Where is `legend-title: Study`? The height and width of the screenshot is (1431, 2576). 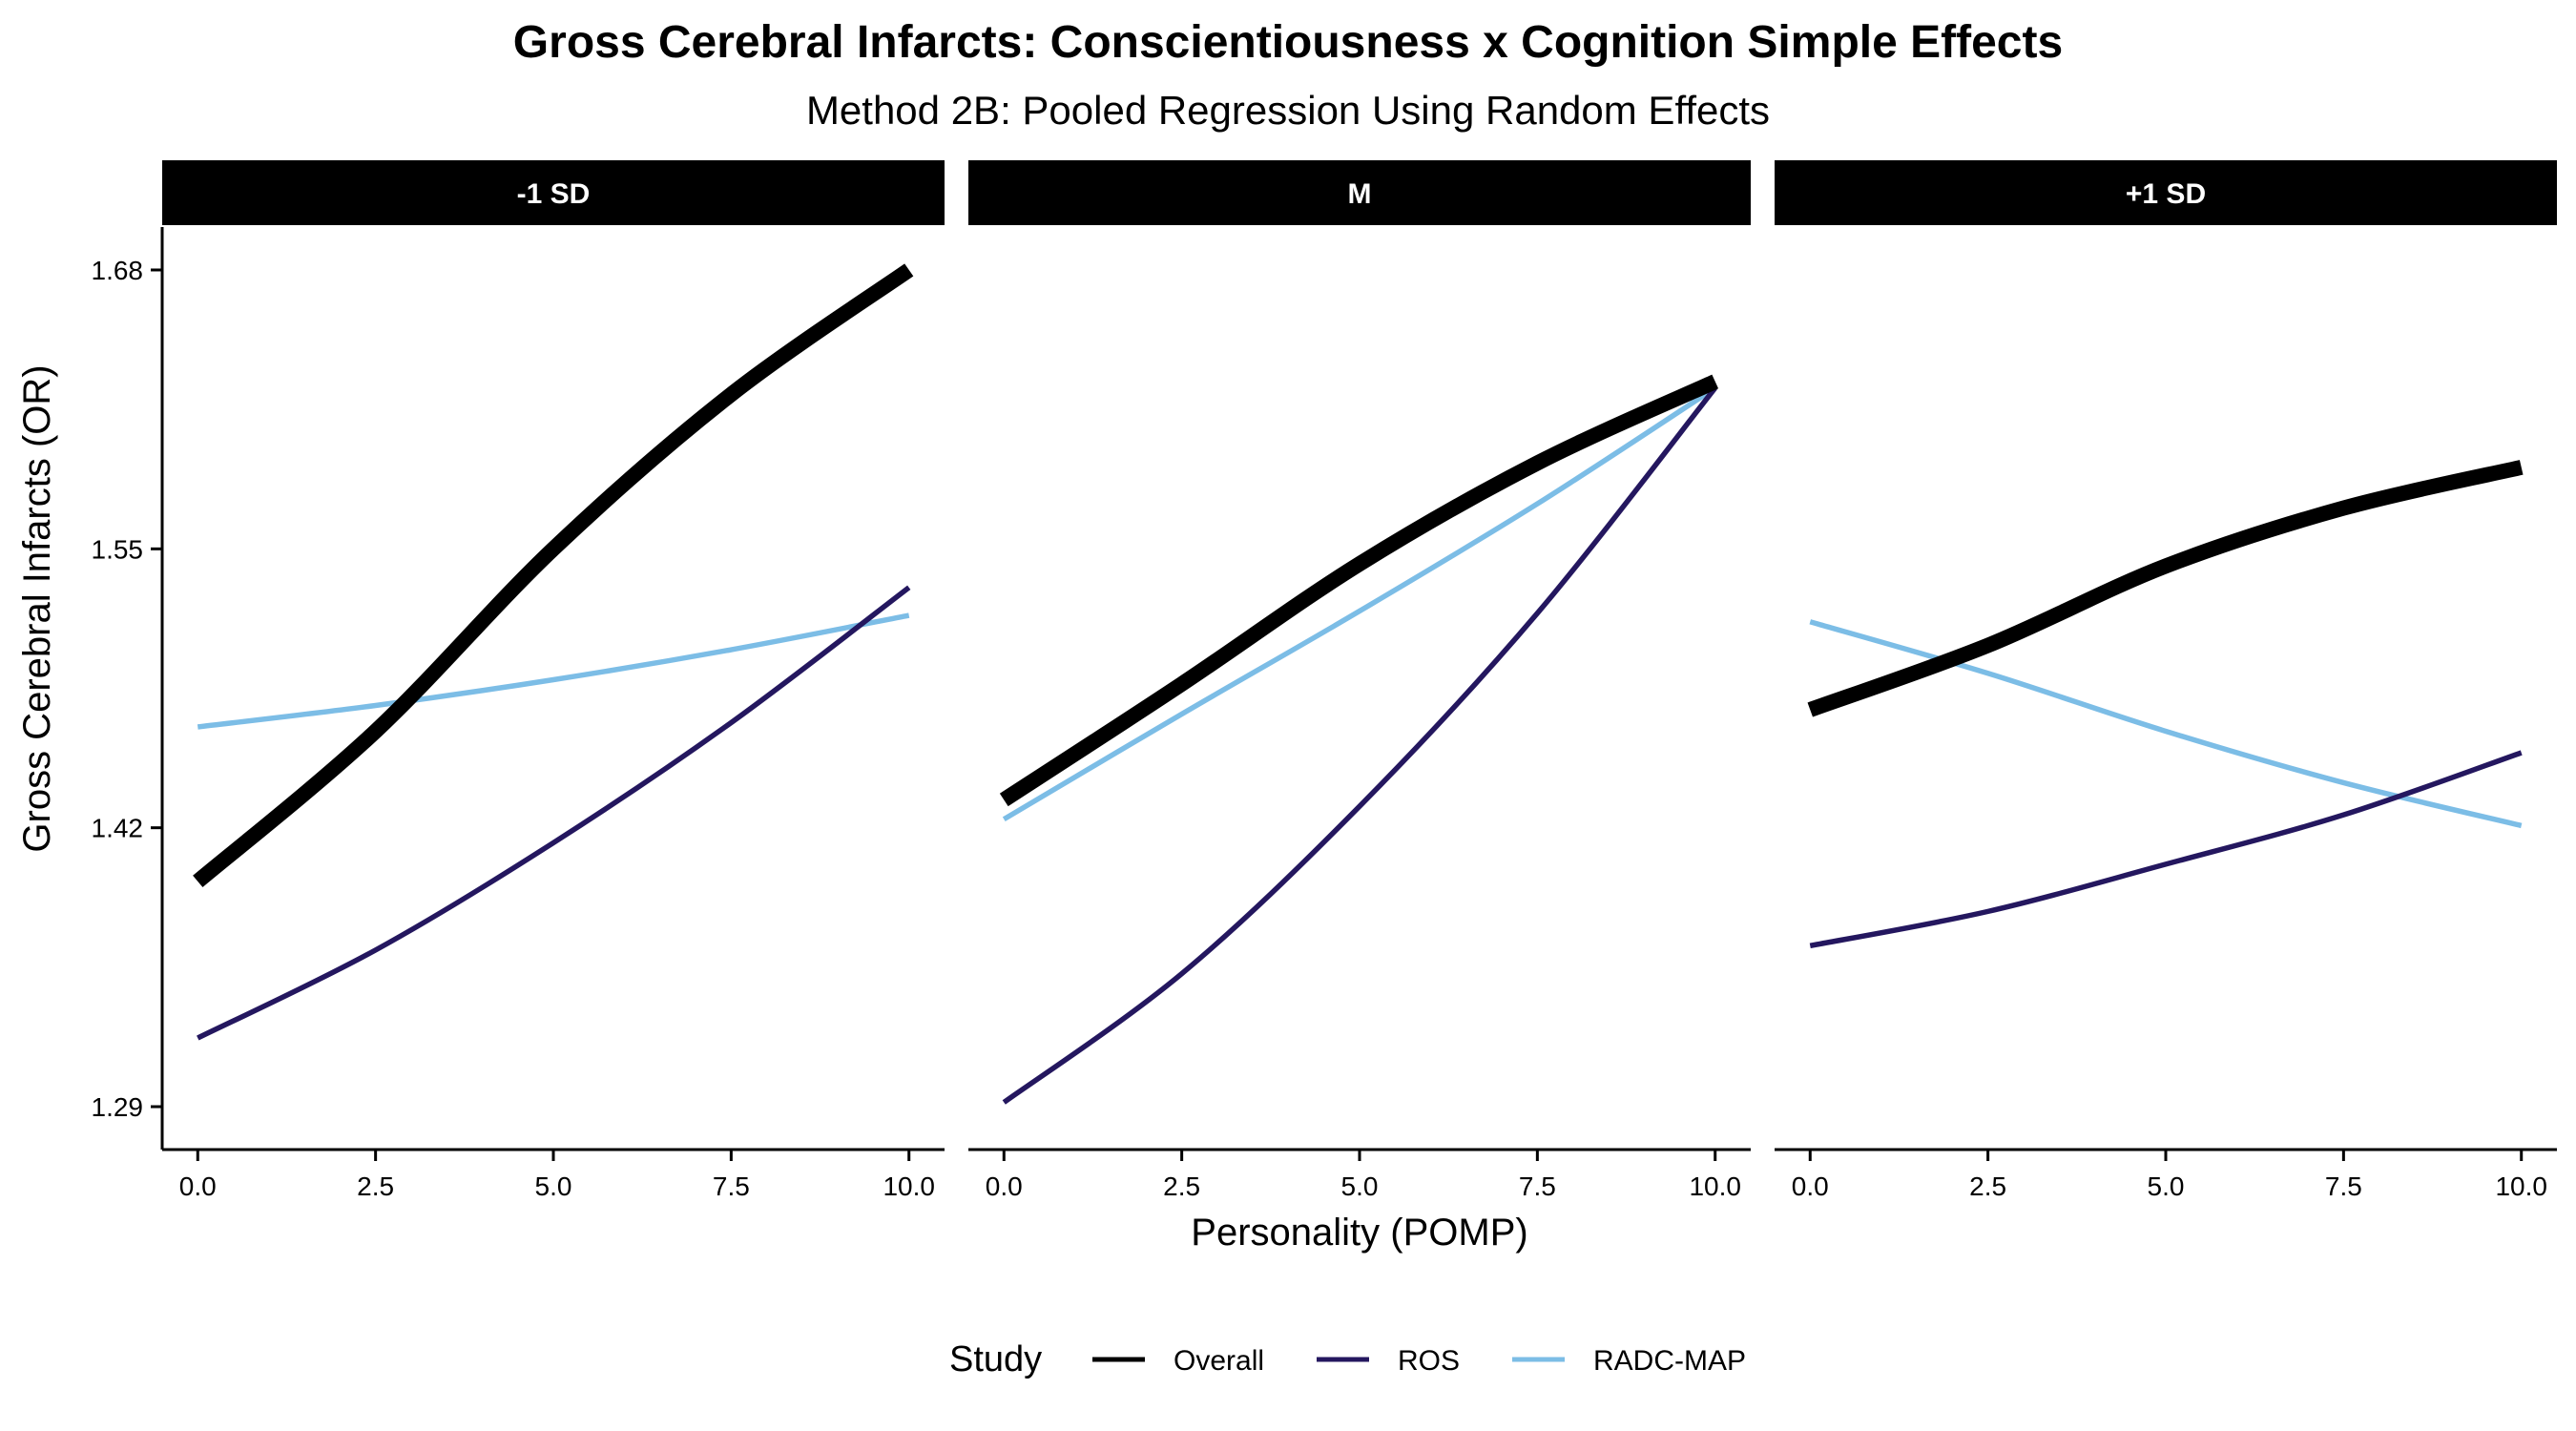
legend-title: Study is located at coordinates (995, 1359).